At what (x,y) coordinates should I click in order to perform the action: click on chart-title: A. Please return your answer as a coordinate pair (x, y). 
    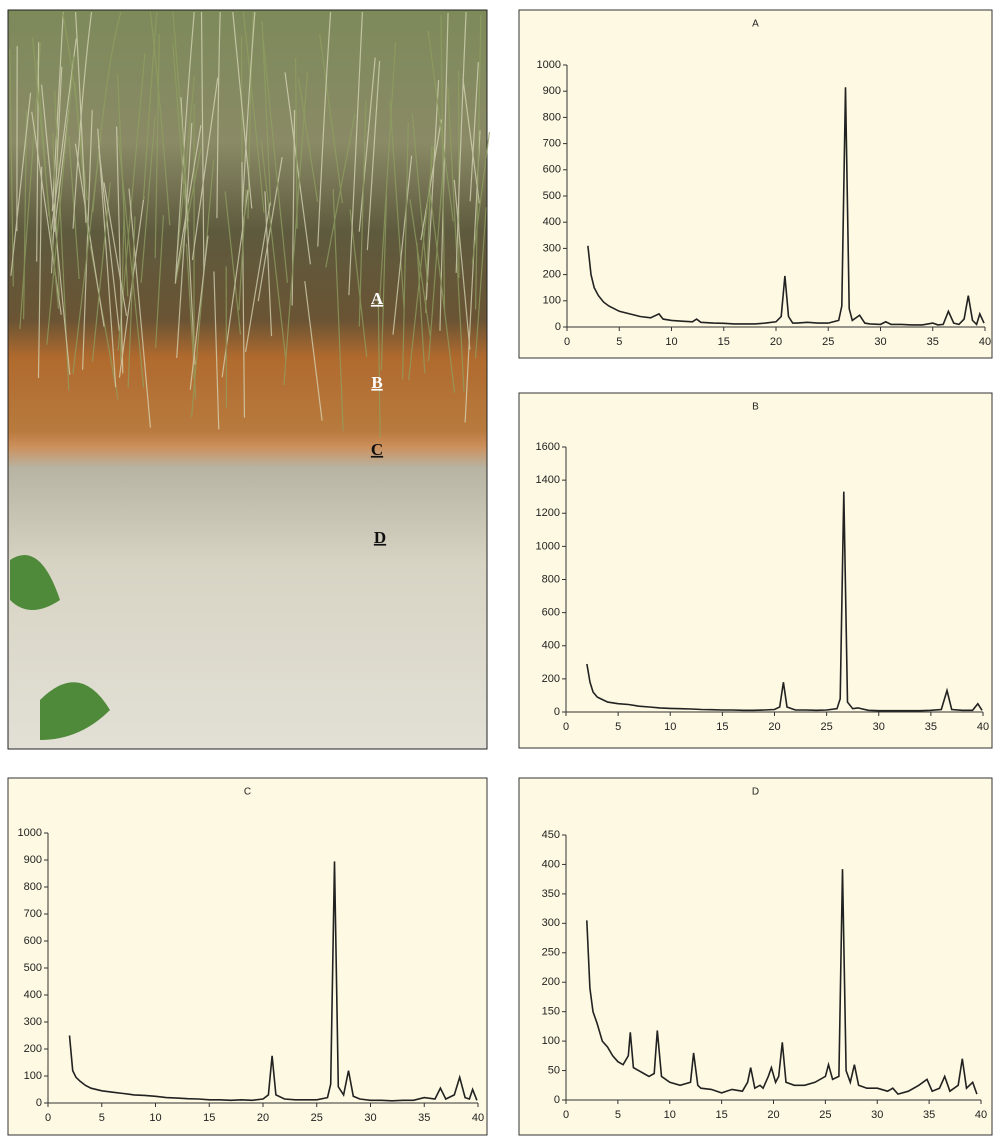
    Looking at the image, I should click on (755, 24).